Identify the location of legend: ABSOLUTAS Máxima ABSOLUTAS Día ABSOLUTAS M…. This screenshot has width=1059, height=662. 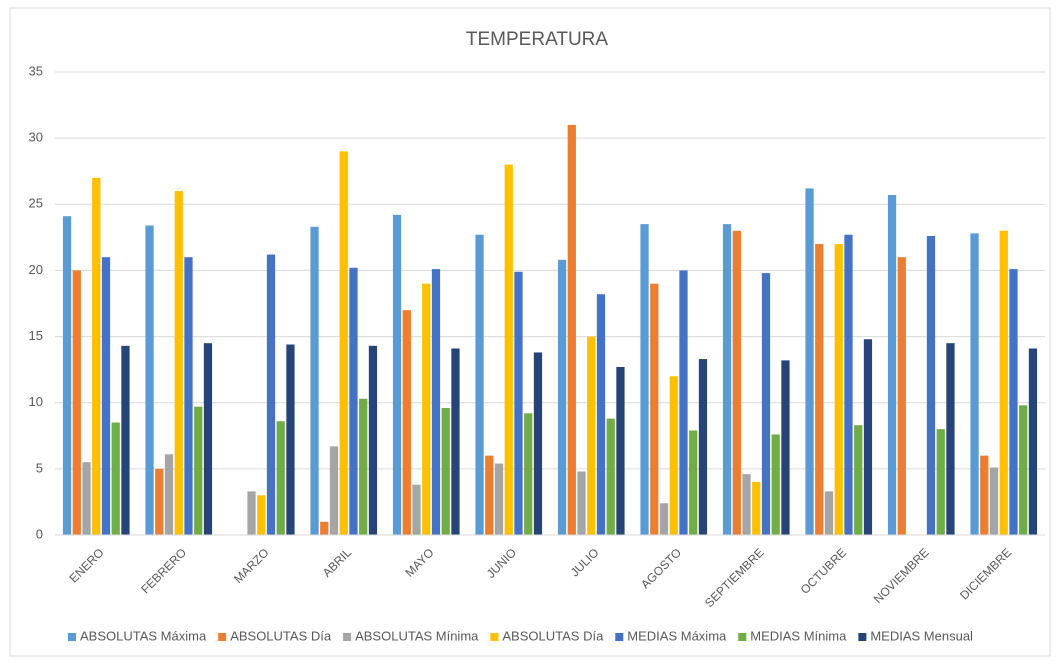
(520, 635).